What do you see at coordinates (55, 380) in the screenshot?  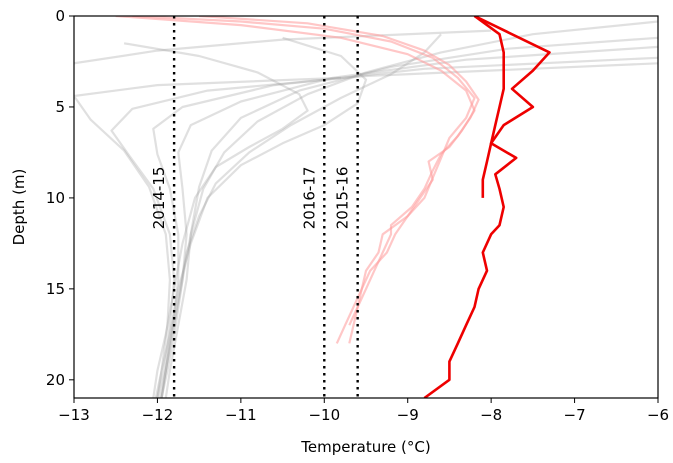 I see `y-tick-label: 20` at bounding box center [55, 380].